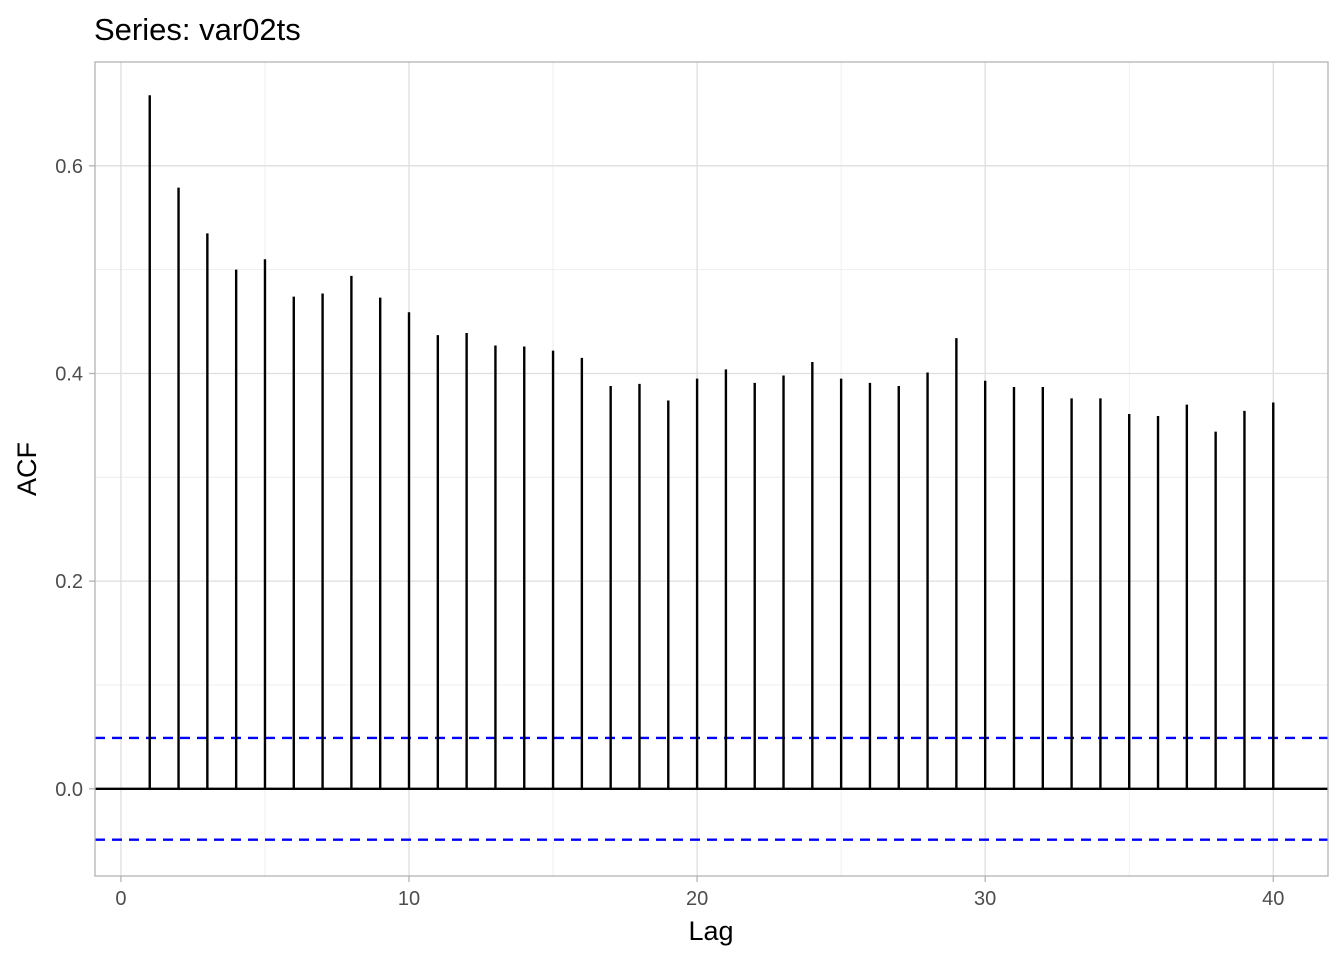  I want to click on y-axis-title: ACF, so click(27, 469).